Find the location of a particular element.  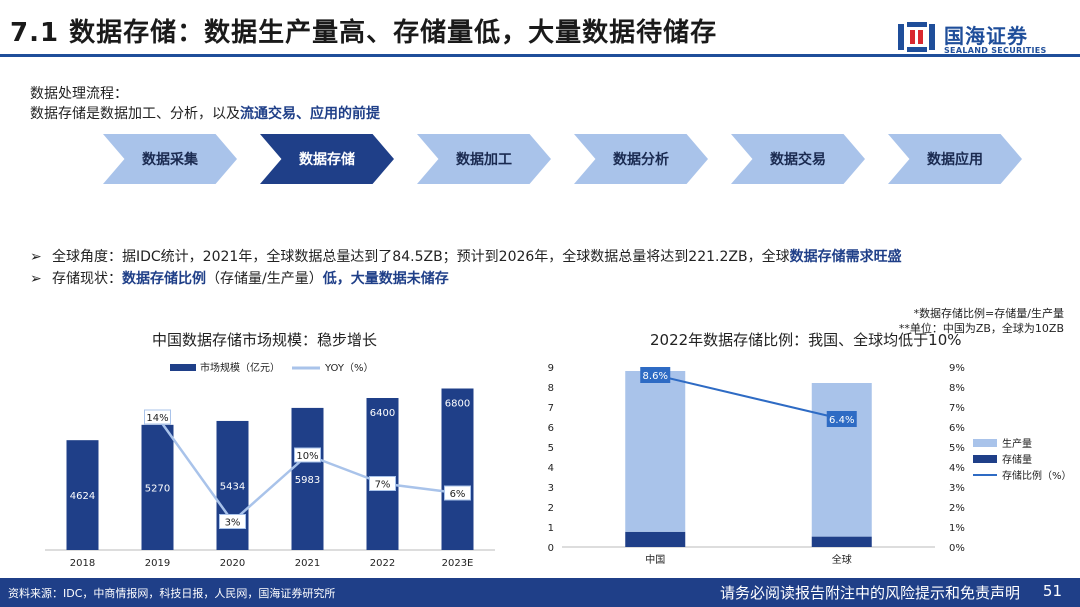

process-step-process: 数据加工 is located at coordinates (484, 159).